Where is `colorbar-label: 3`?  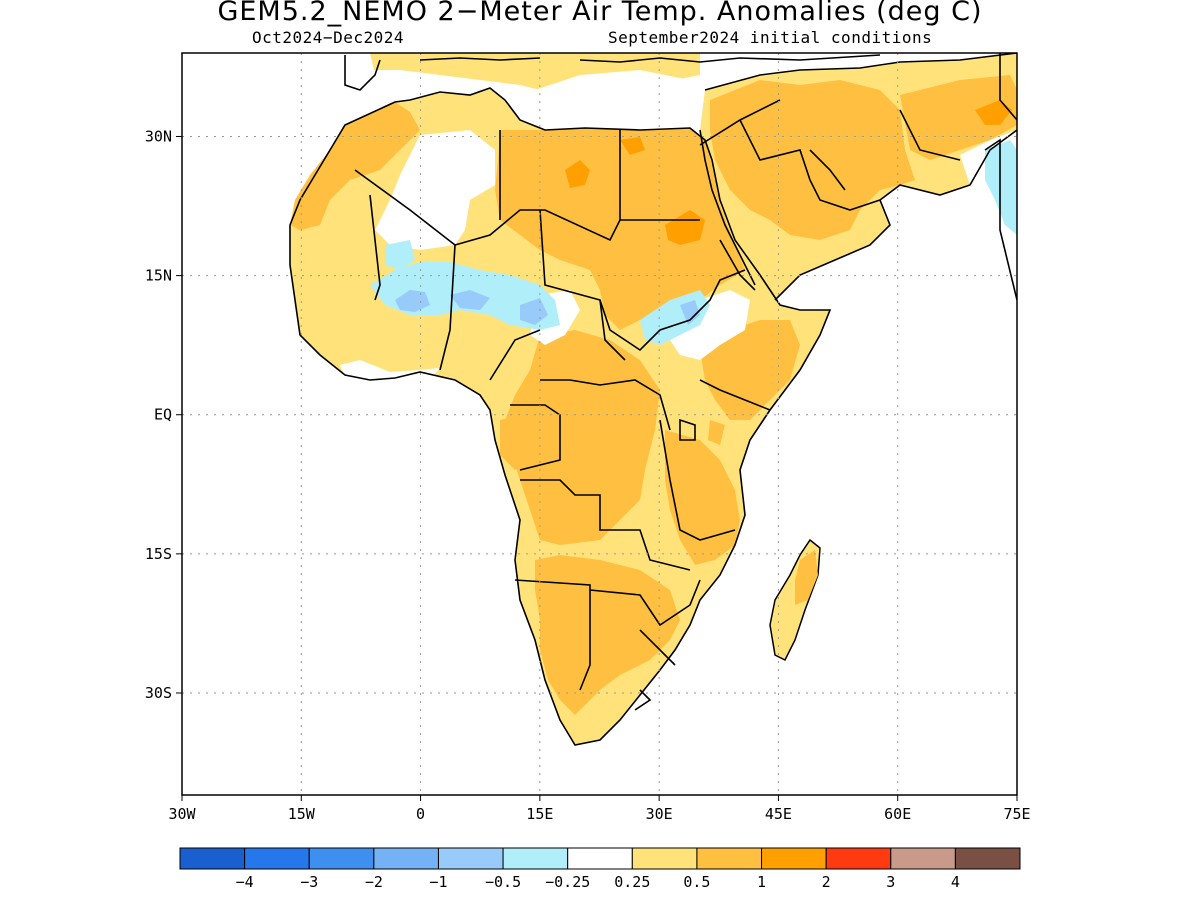 colorbar-label: 3 is located at coordinates (890, 882).